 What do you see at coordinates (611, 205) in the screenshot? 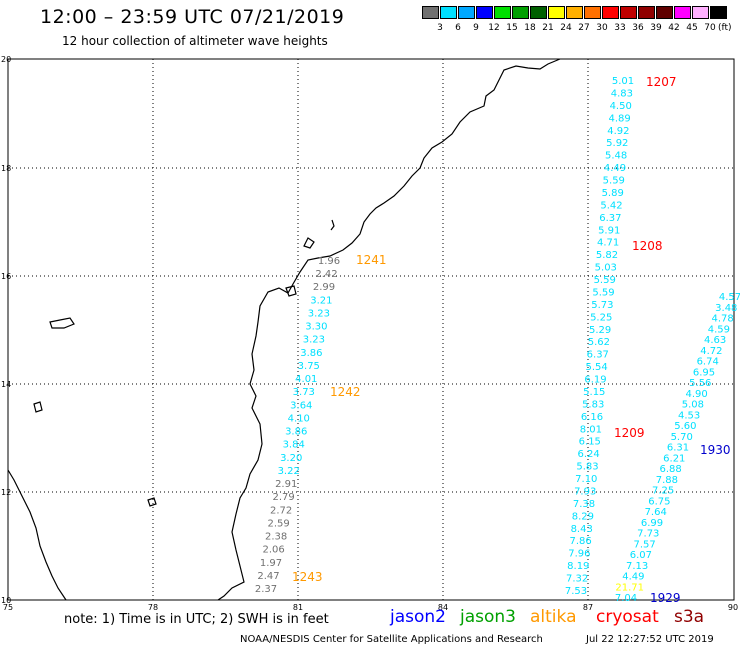
I see `wave-height-value: 5.42` at bounding box center [611, 205].